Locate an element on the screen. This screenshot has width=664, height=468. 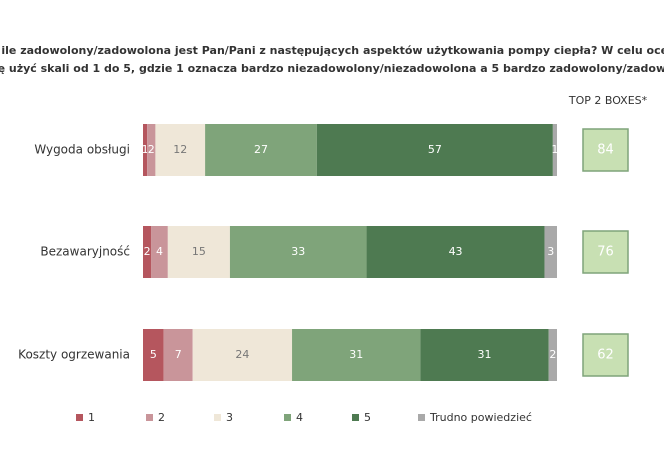
legend-label: 5 is located at coordinates (367, 417).